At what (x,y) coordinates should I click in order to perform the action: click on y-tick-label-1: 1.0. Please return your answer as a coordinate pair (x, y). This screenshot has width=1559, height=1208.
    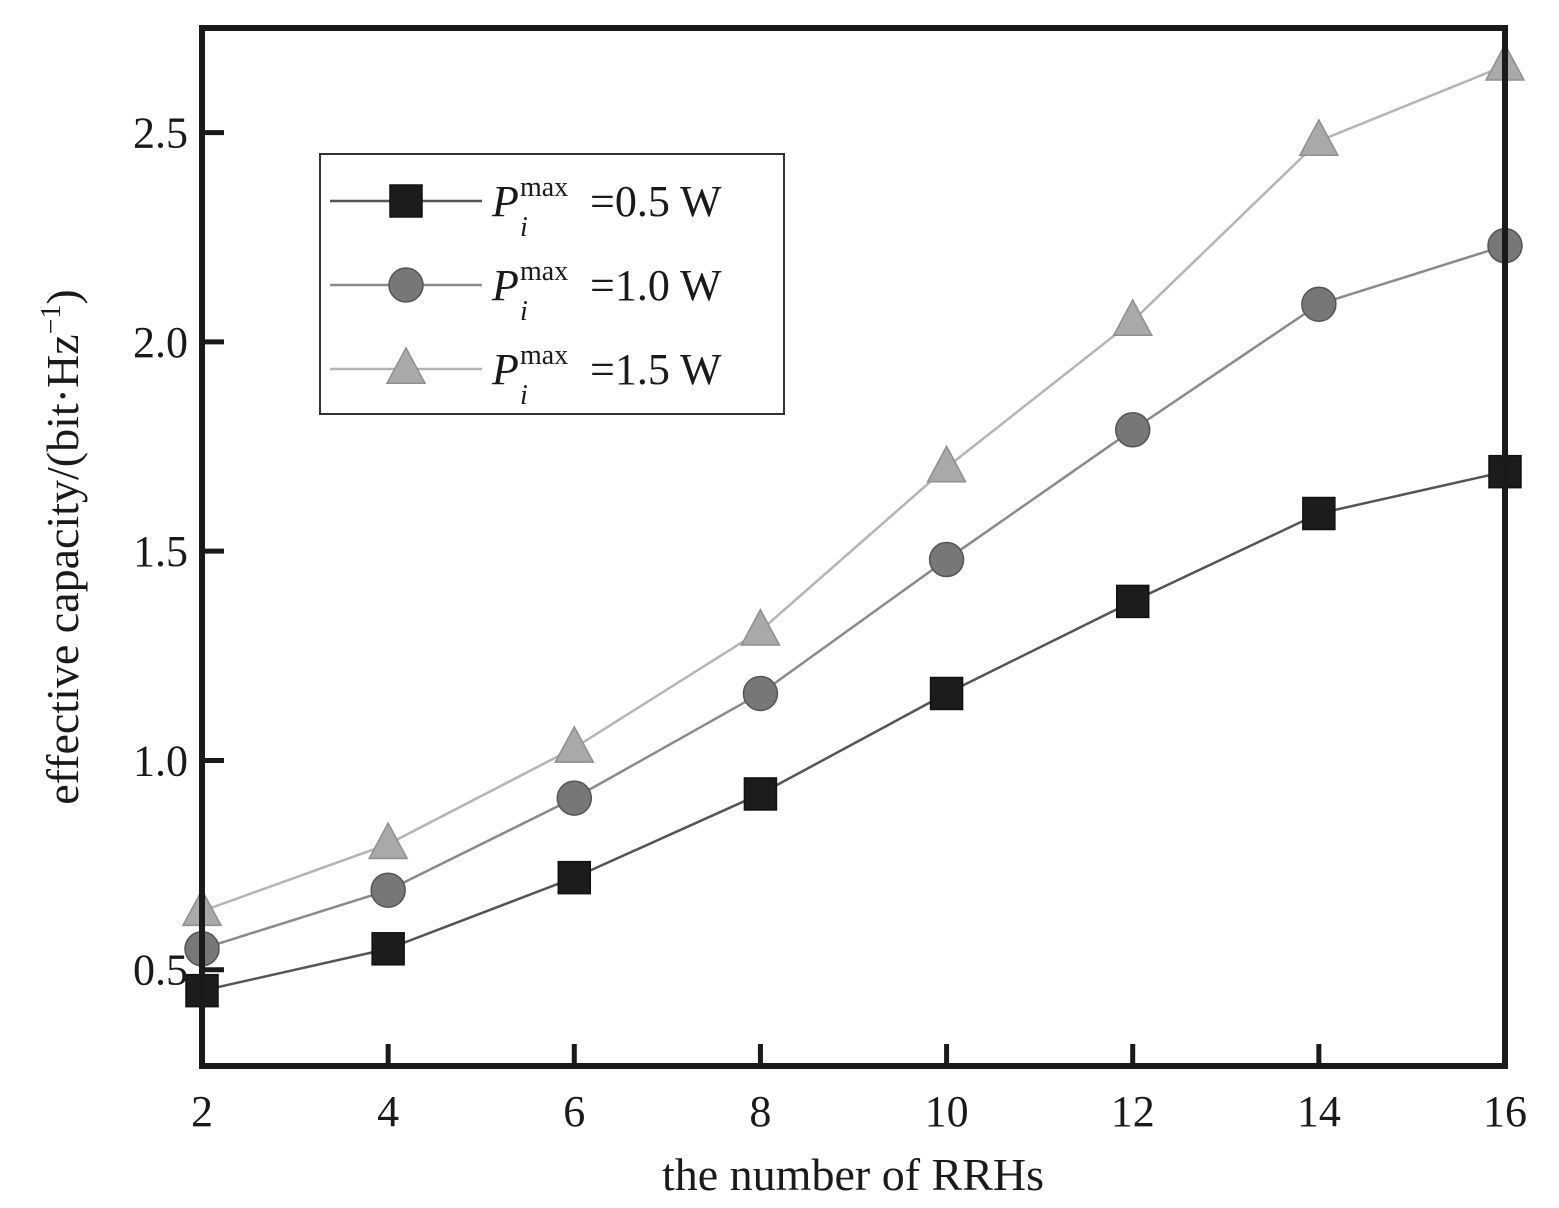
    Looking at the image, I should click on (160, 760).